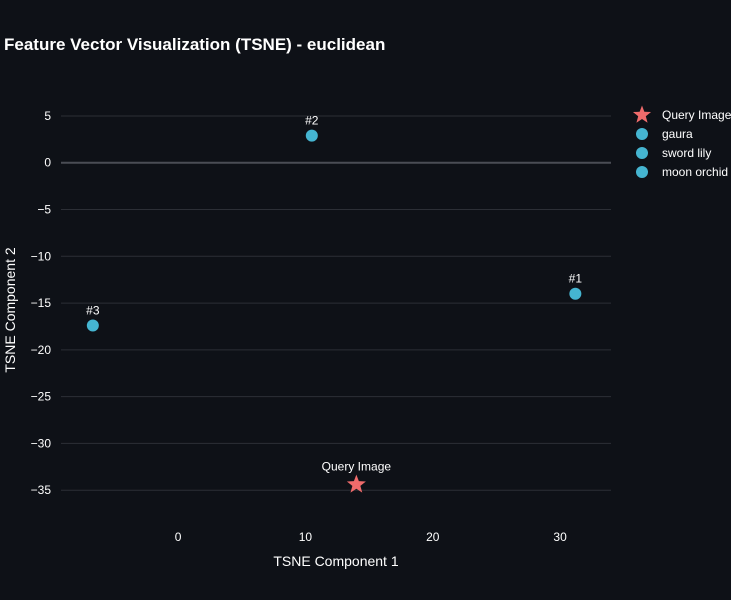 This screenshot has height=600, width=731. Describe the element at coordinates (433, 537) in the screenshot. I see `x-tick-label: 20` at that location.